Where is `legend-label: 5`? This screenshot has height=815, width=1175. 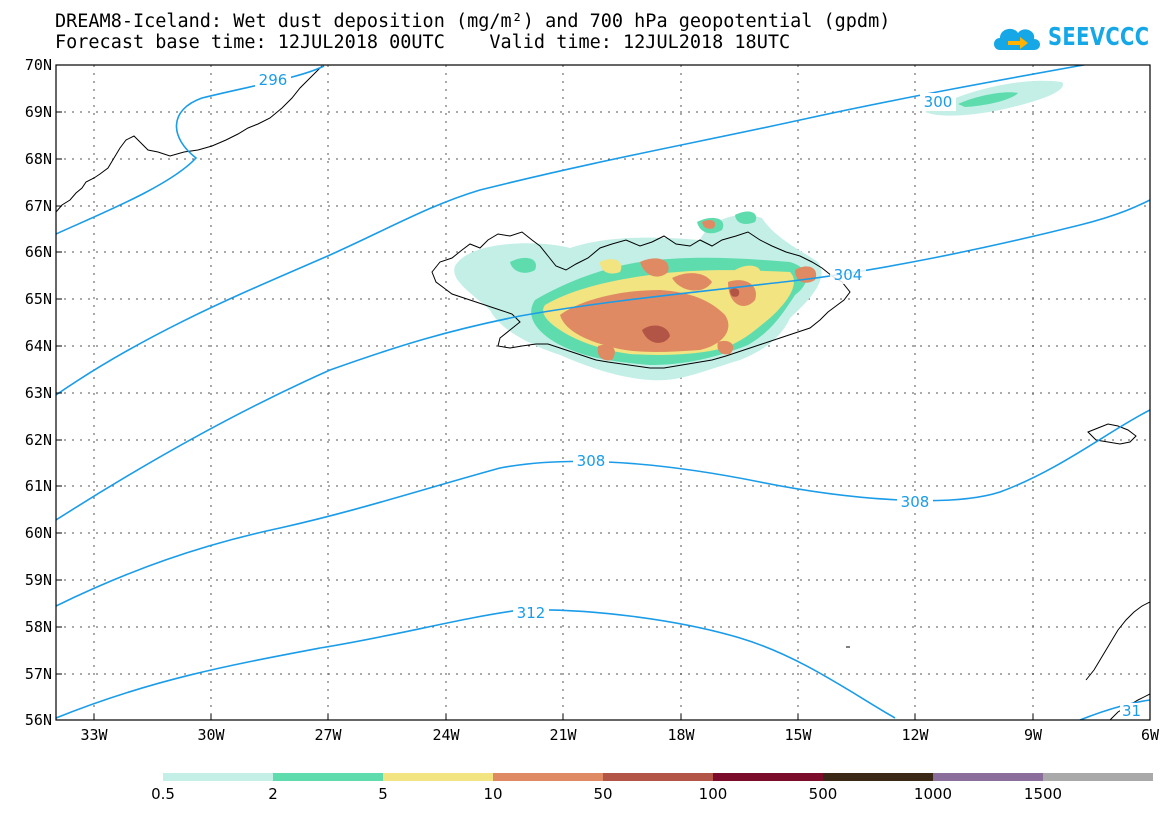 legend-label: 5 is located at coordinates (383, 794).